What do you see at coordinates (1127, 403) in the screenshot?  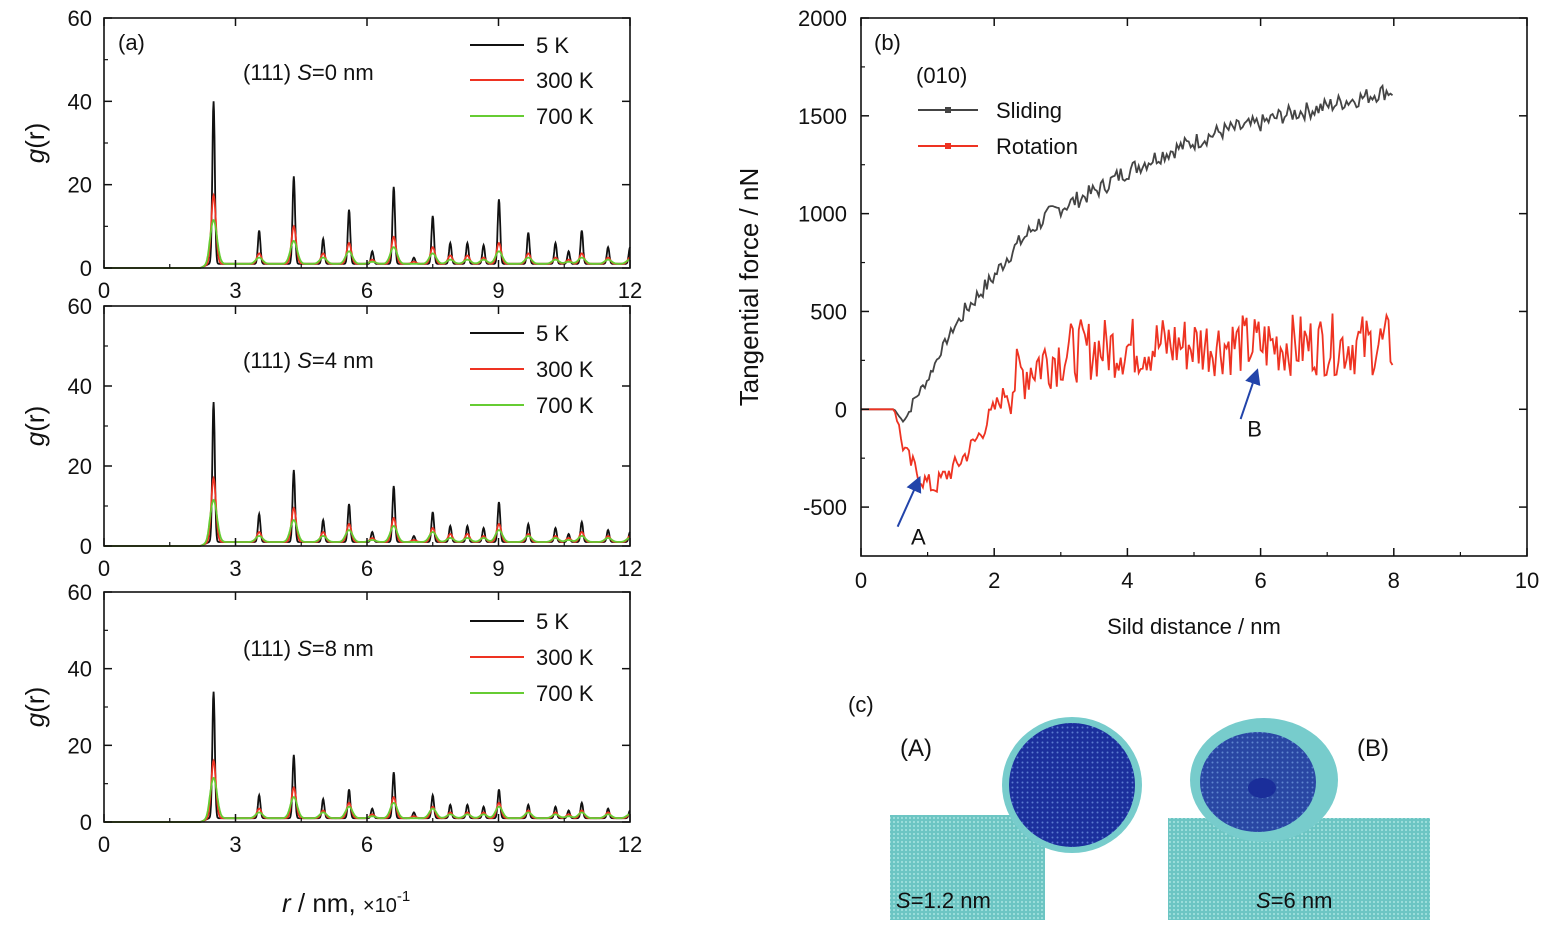 I see `series-line-rotation` at bounding box center [1127, 403].